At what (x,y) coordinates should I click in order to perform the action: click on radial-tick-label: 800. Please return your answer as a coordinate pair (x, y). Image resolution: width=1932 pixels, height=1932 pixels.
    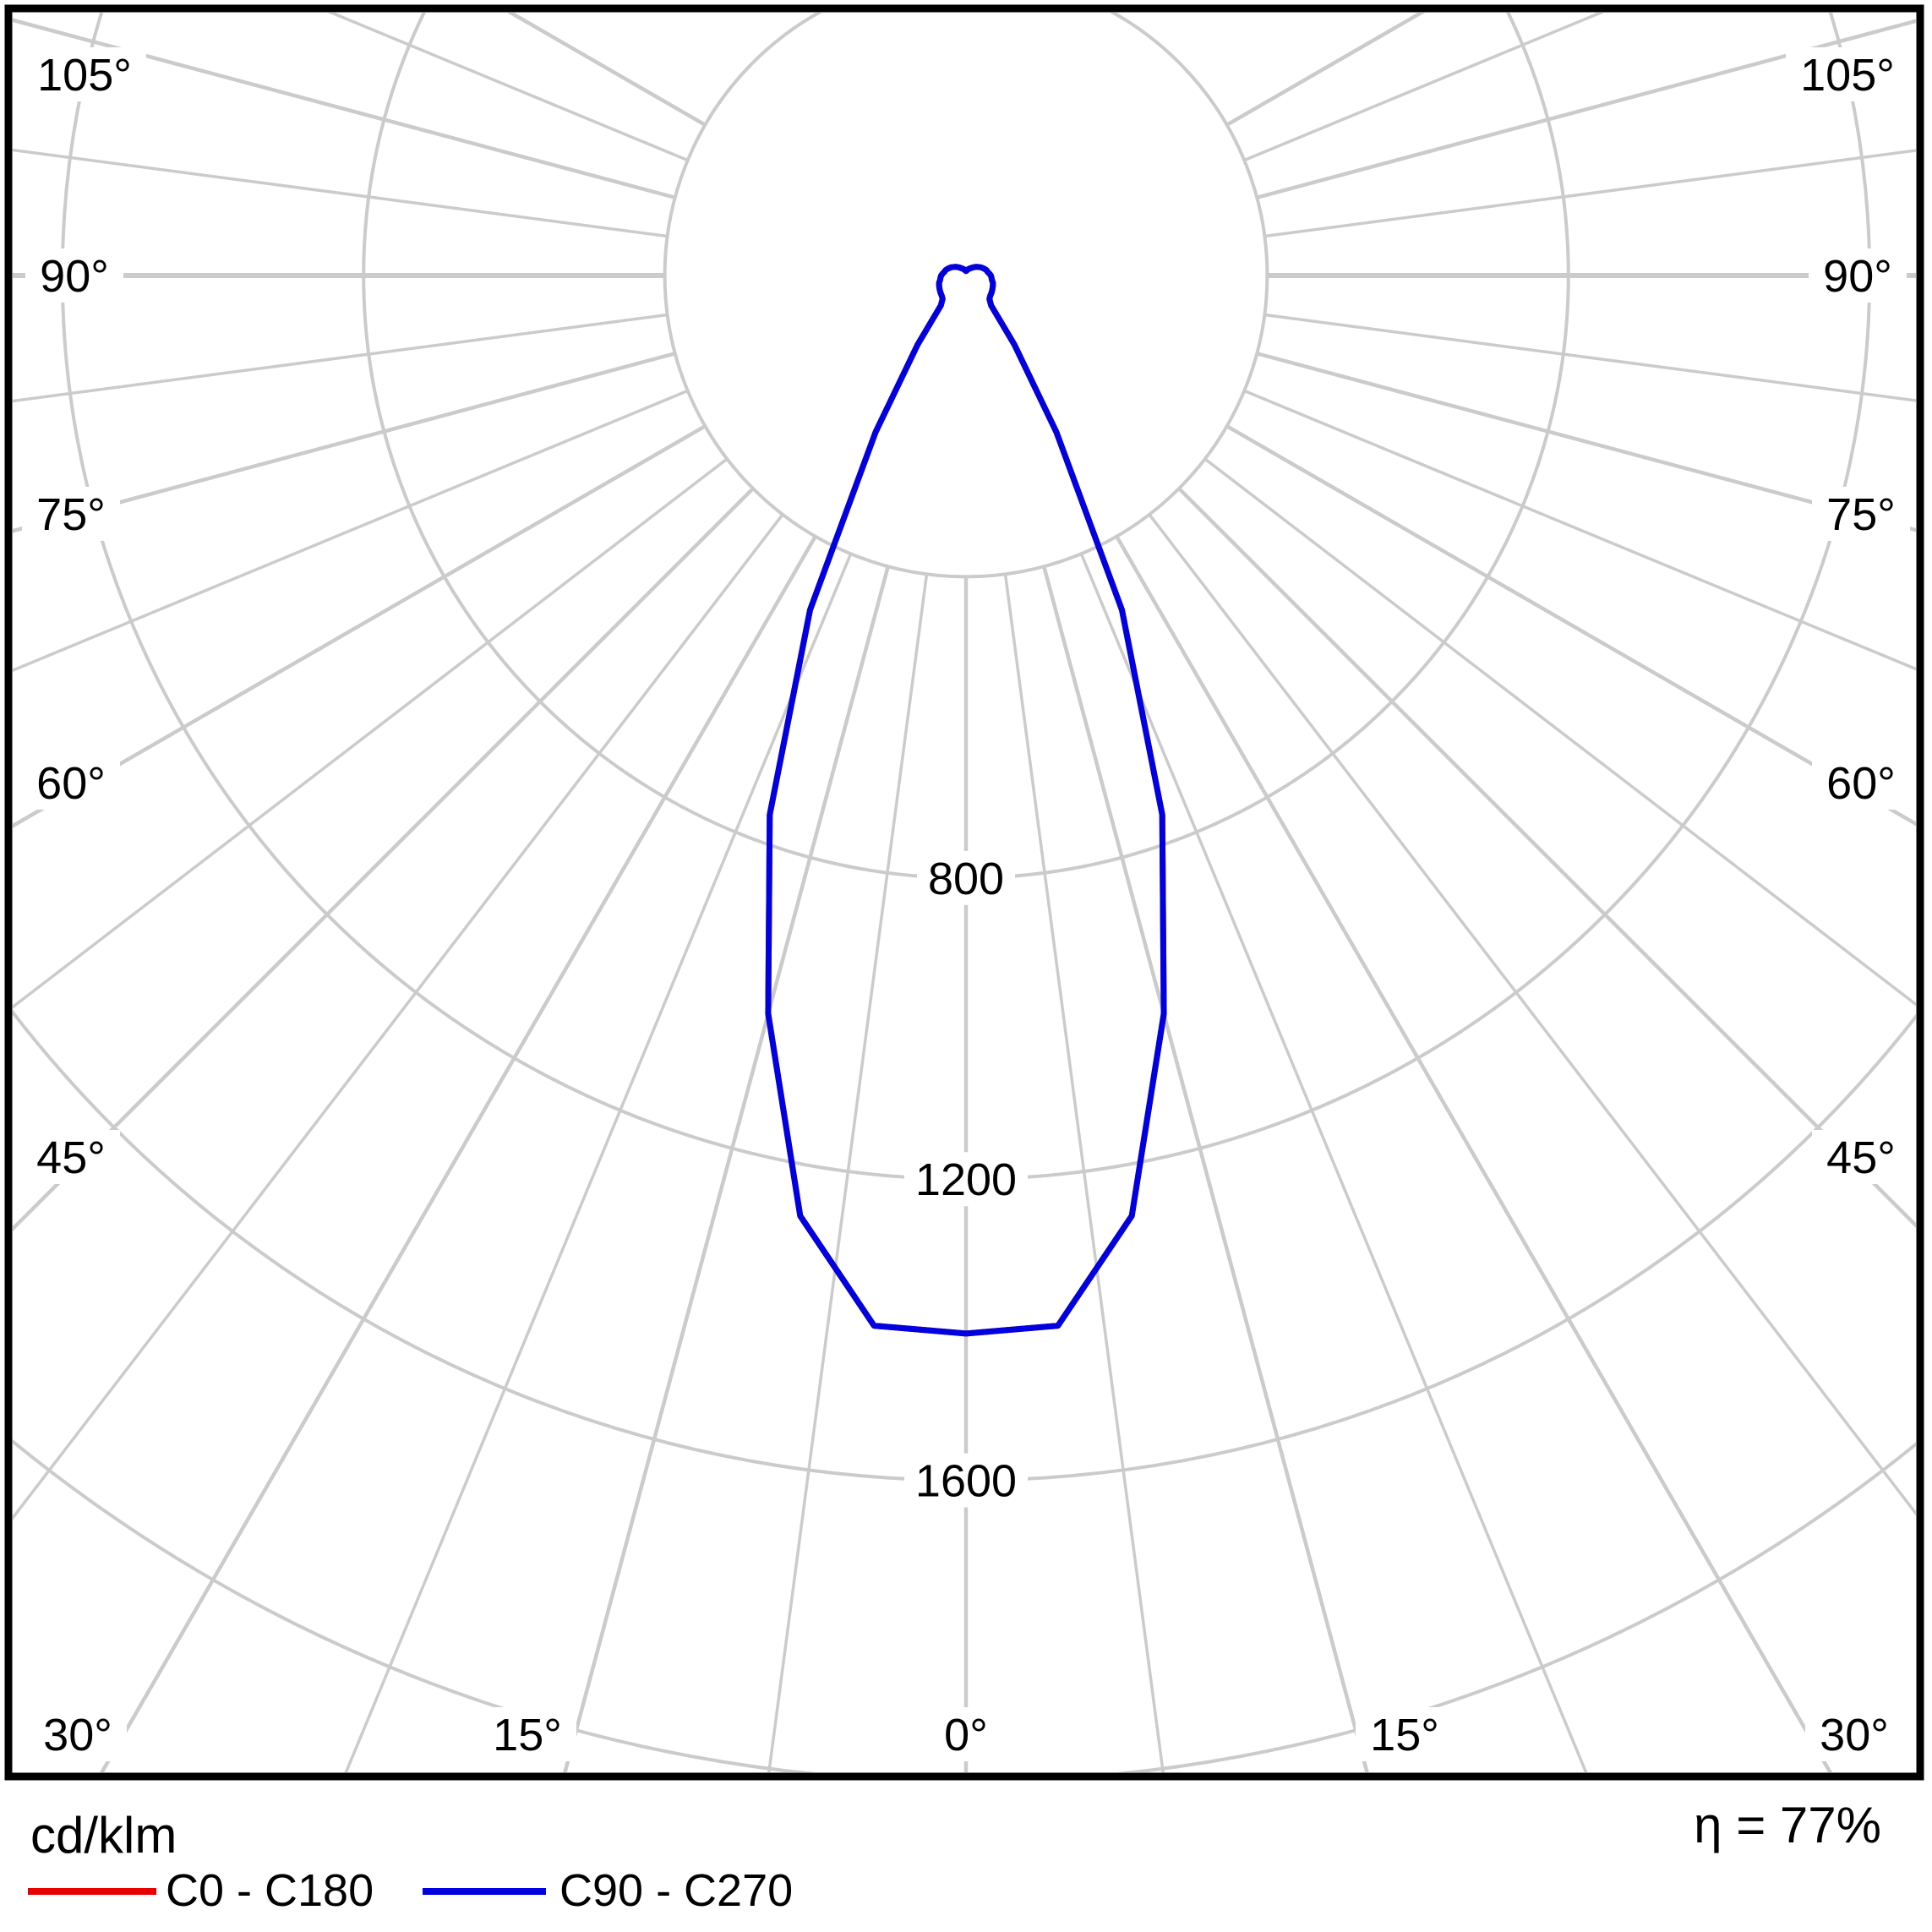
    Looking at the image, I should click on (966, 879).